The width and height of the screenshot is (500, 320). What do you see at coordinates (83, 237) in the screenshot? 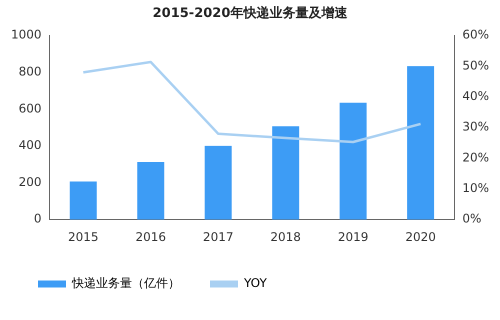
I see `x-tick-label: 2015` at bounding box center [83, 237].